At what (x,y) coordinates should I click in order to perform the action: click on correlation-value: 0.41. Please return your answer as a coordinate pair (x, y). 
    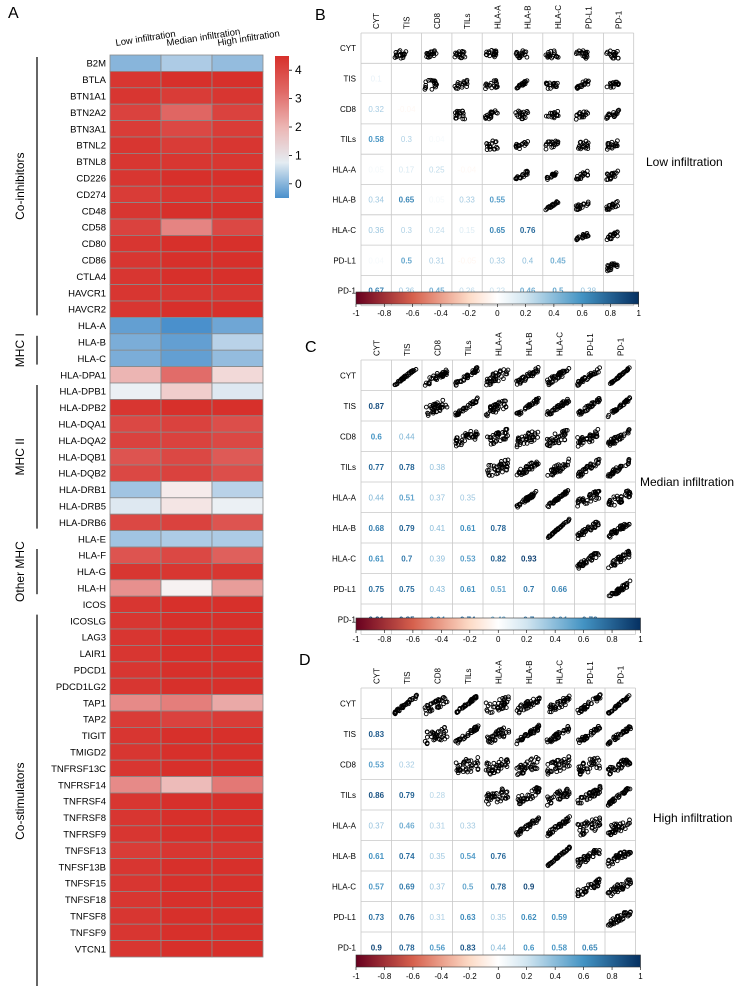
    Looking at the image, I should click on (437, 528).